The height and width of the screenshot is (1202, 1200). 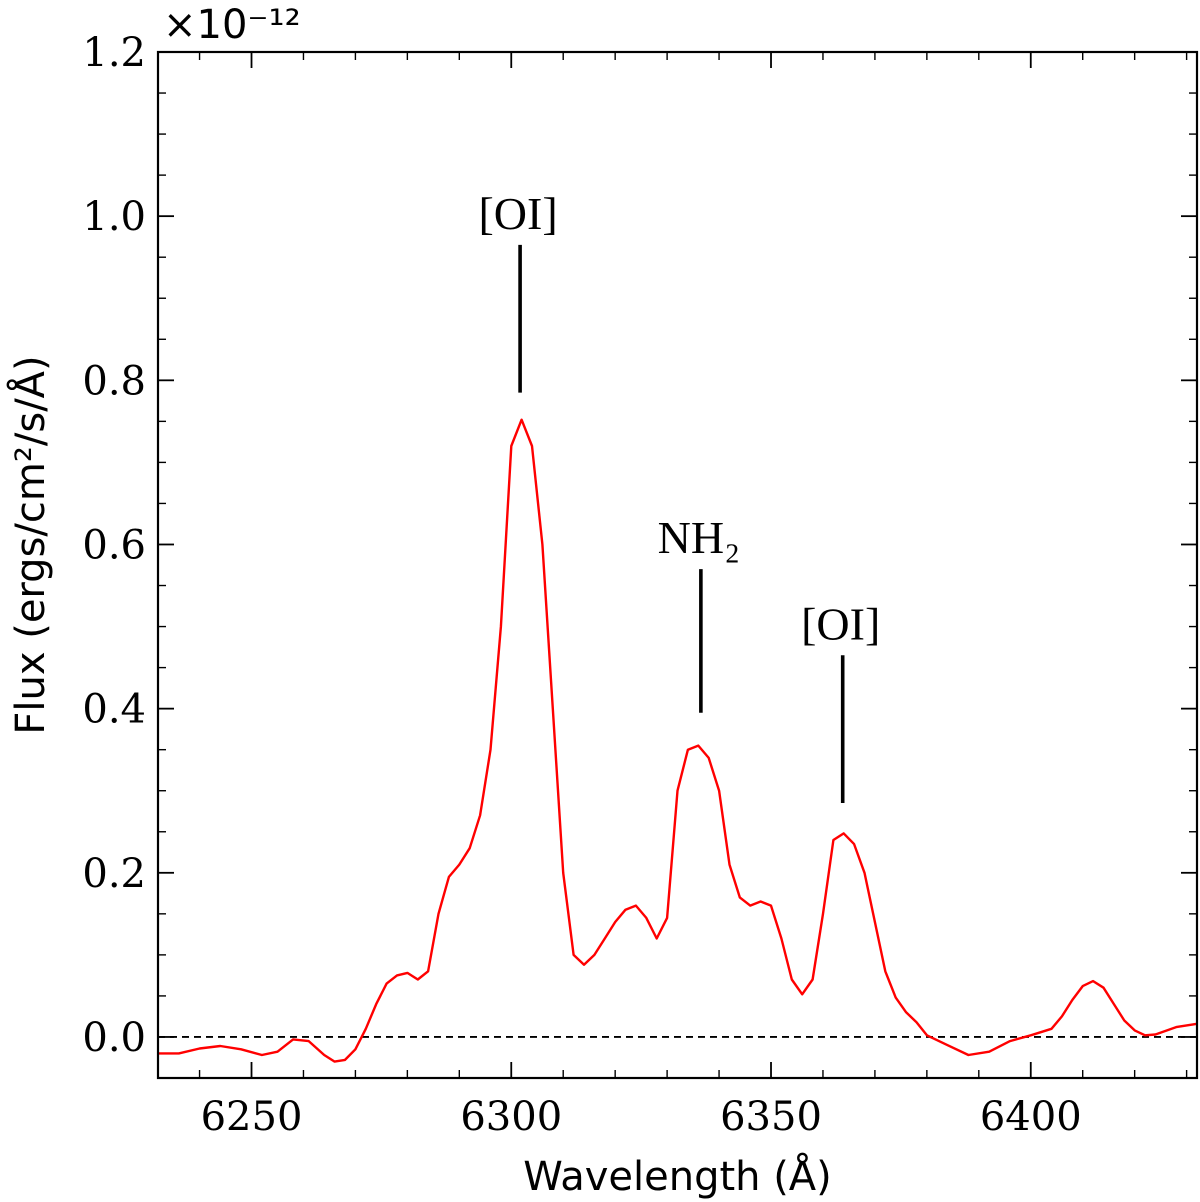 What do you see at coordinates (677, 1176) in the screenshot?
I see `x-axis-label: Wavelength (Å)` at bounding box center [677, 1176].